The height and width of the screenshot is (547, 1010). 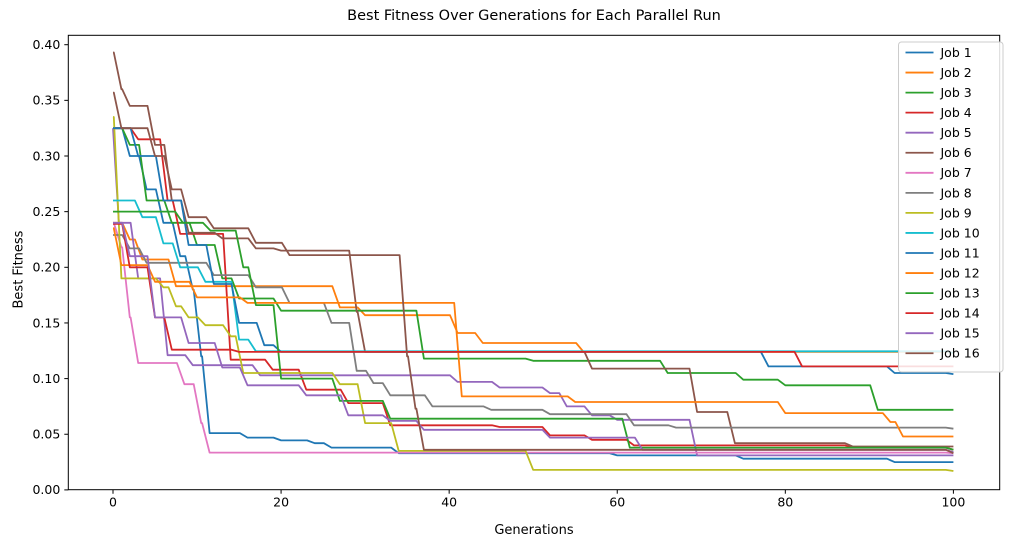 What do you see at coordinates (46, 267) in the screenshot?
I see `y-tick-label: 0.20` at bounding box center [46, 267].